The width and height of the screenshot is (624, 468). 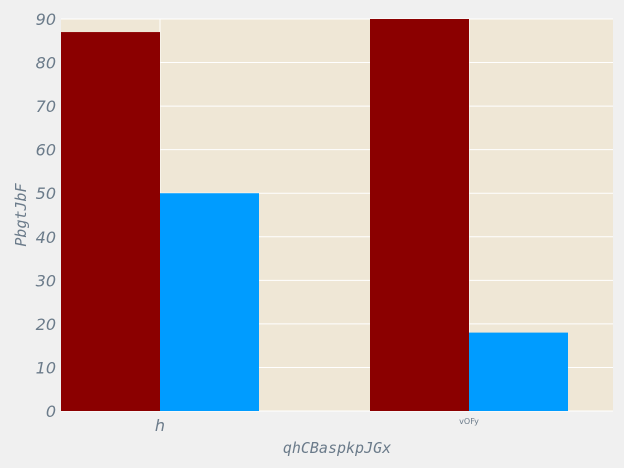 What do you see at coordinates (46, 150) in the screenshot?
I see `y-tick-label: 60` at bounding box center [46, 150].